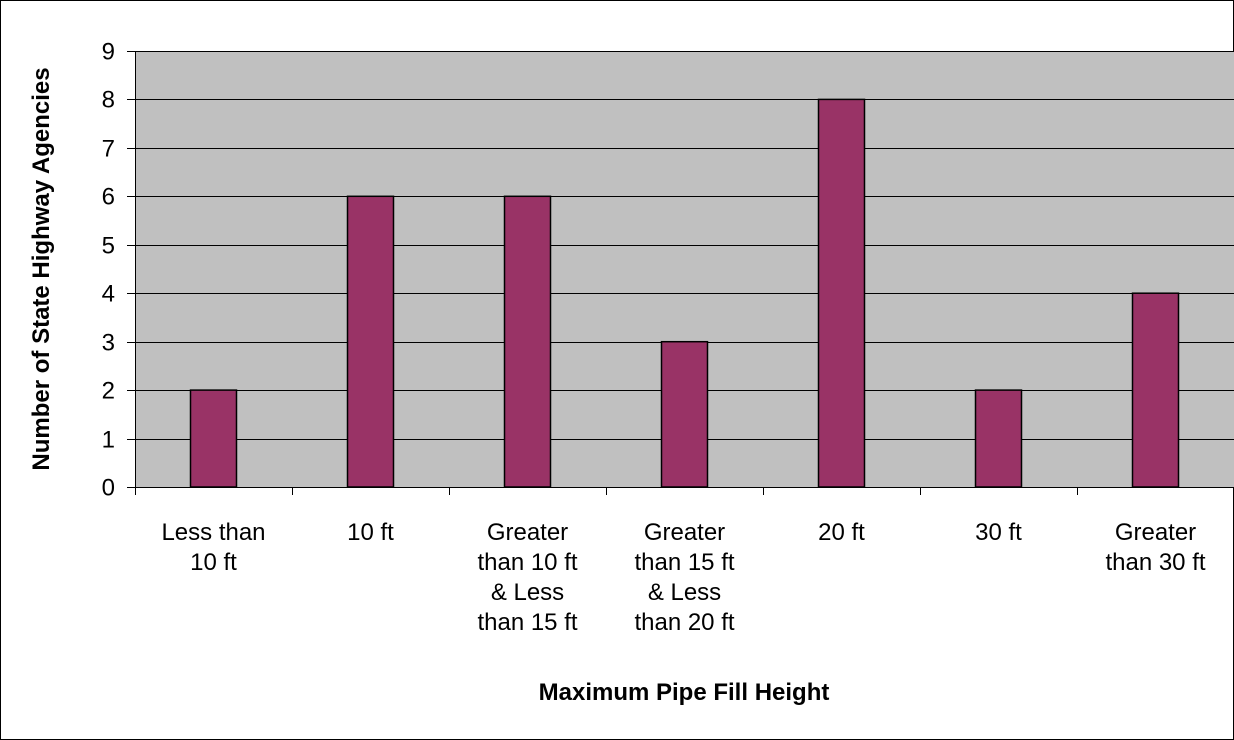 Image resolution: width=1234 pixels, height=740 pixels. I want to click on x-tick-label: 20 ft, so click(841, 532).